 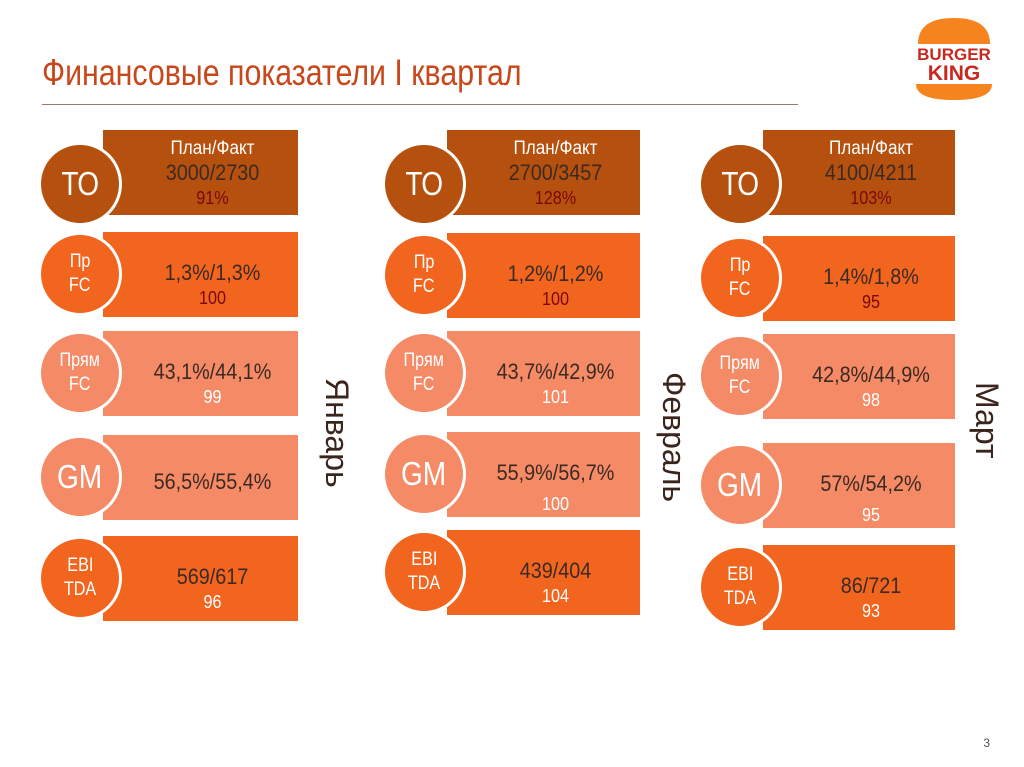 I want to click on metric-value: 3000/2730, so click(x=212, y=172).